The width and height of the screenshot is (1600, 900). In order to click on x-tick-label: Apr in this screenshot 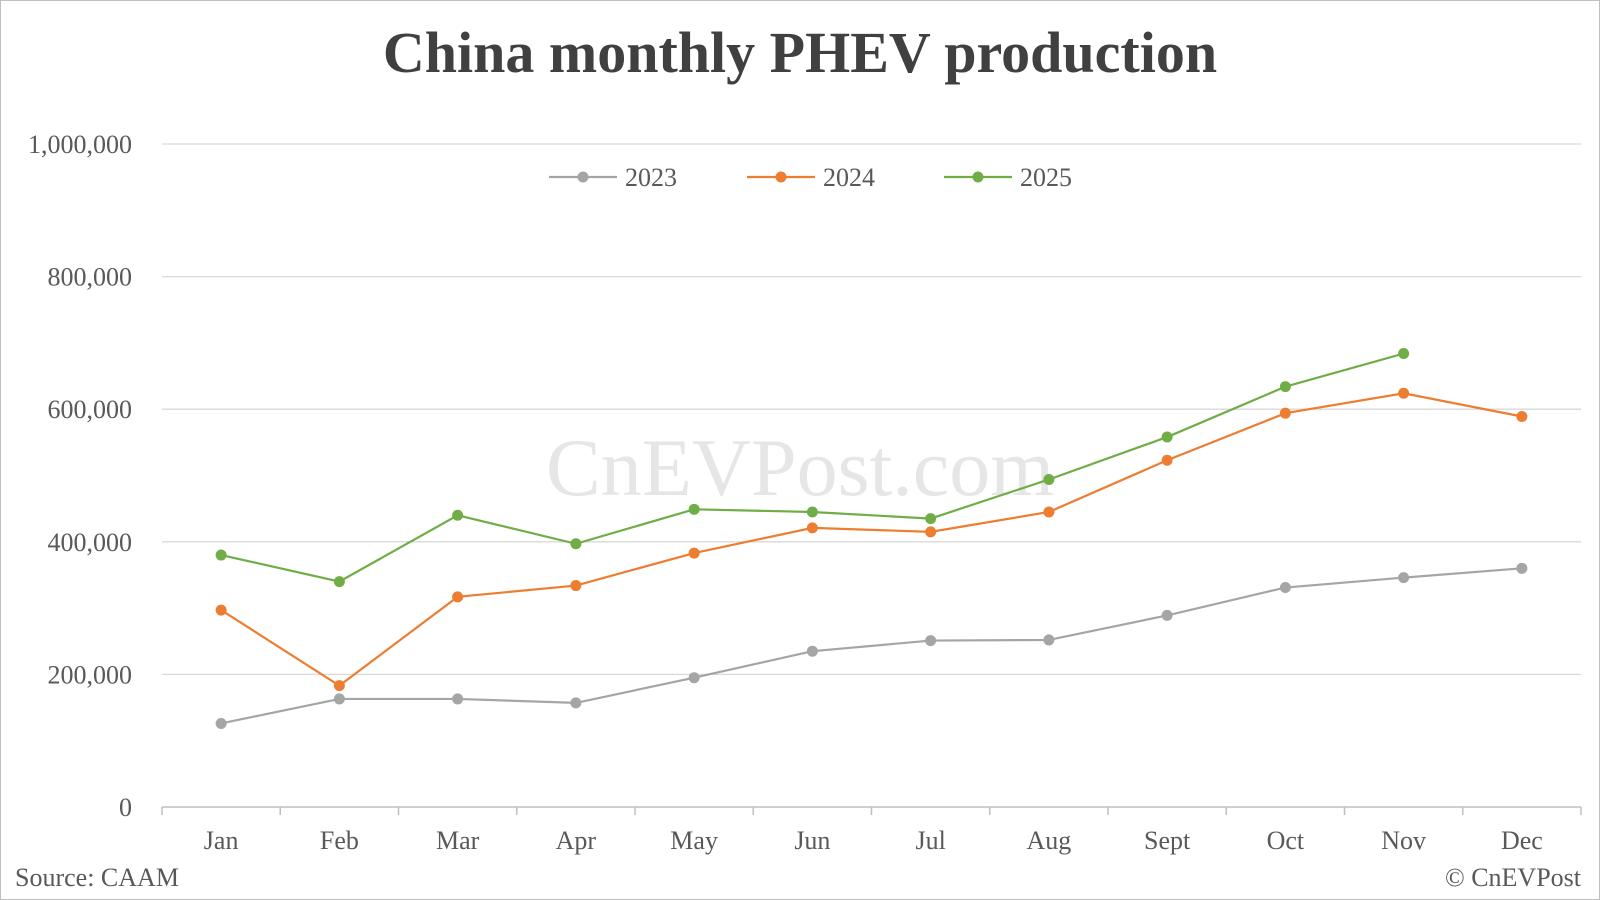, I will do `click(576, 840)`.